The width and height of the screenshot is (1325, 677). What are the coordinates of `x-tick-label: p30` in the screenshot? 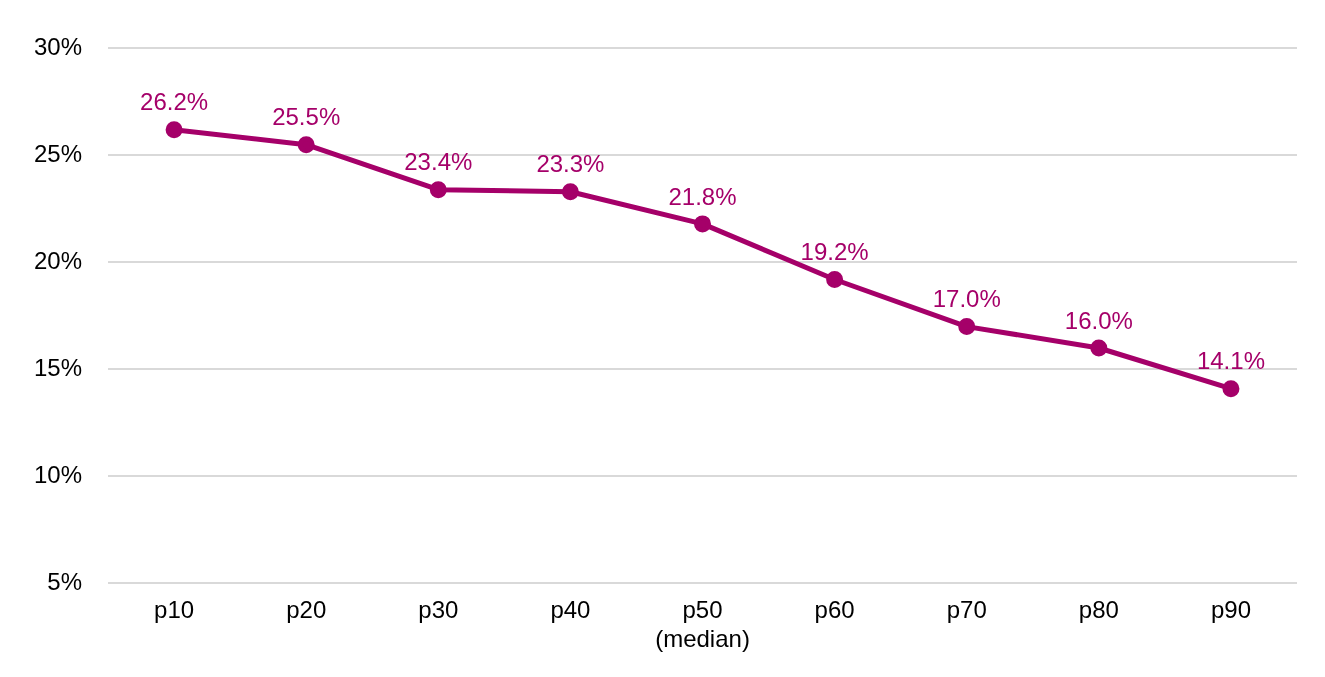 It's located at (438, 610).